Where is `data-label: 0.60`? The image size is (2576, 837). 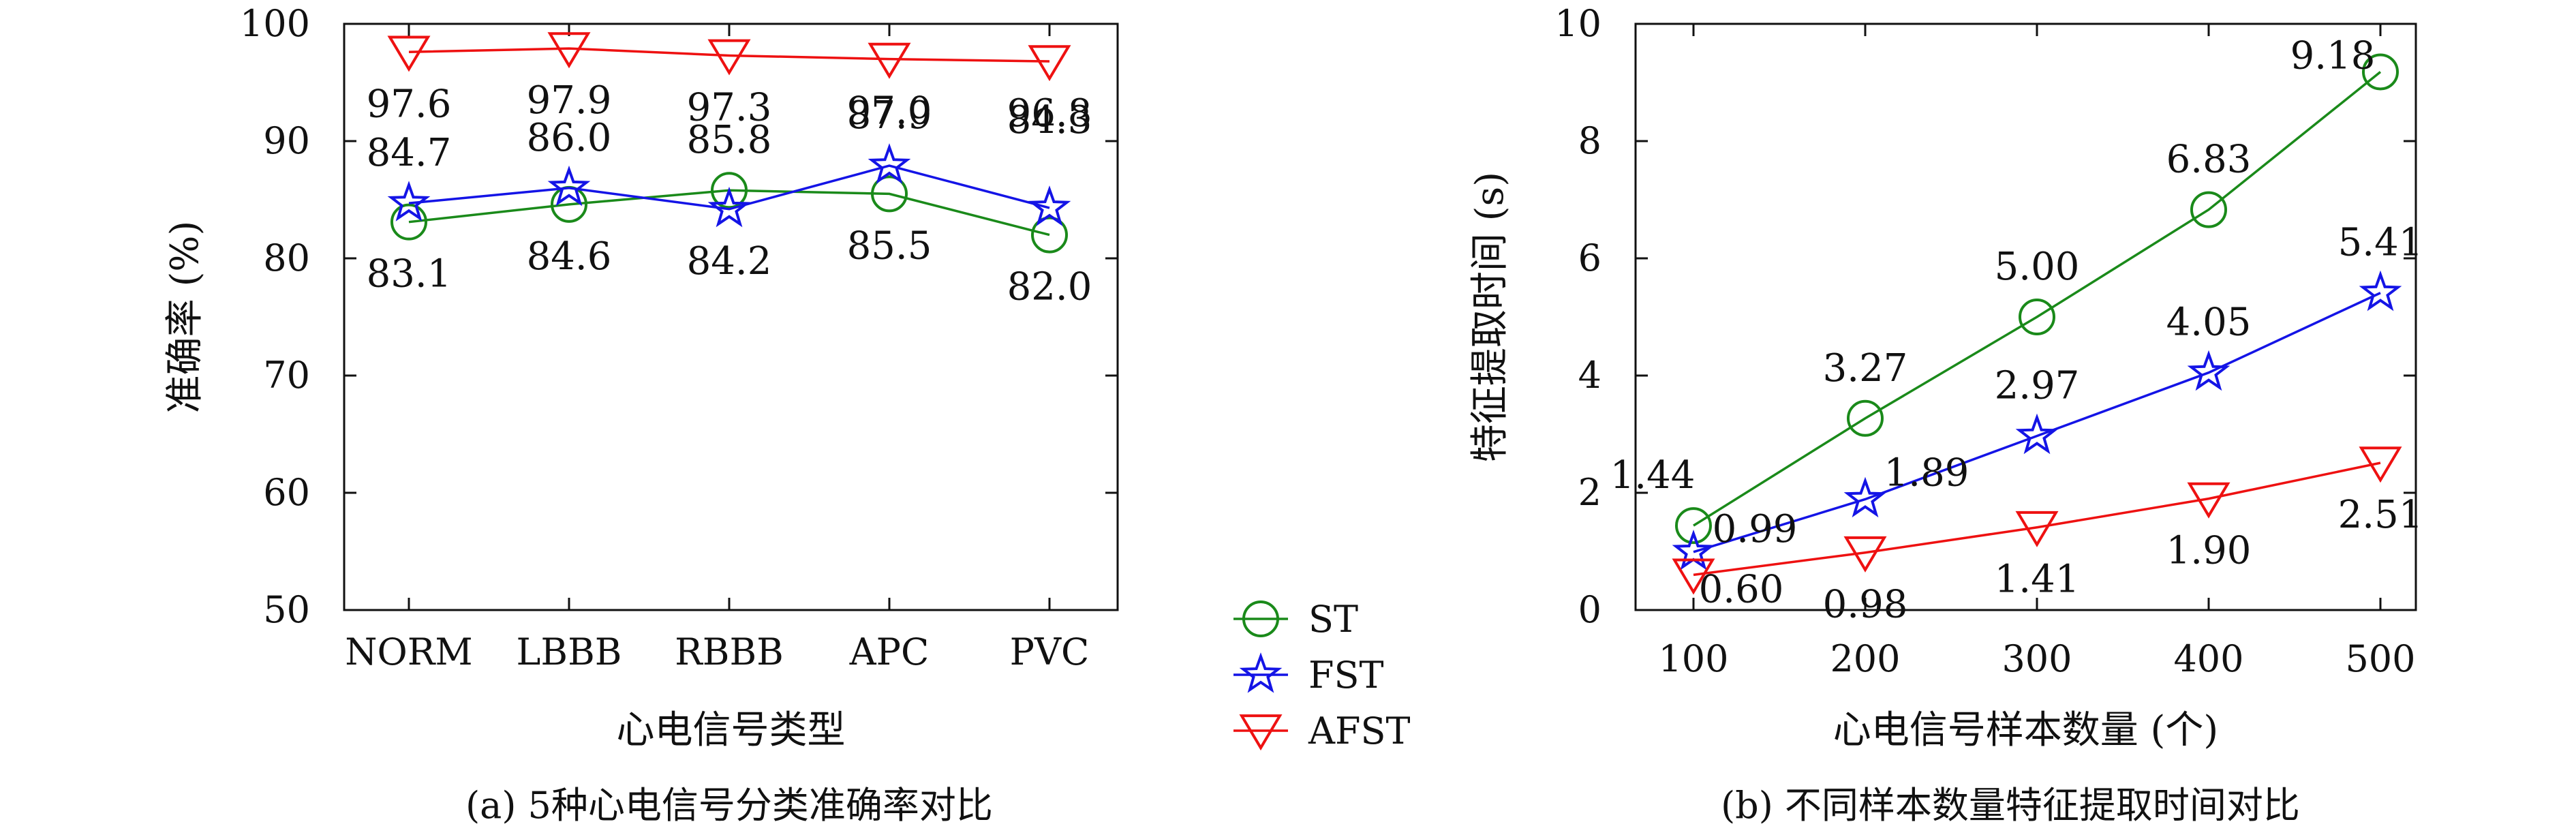 data-label: 0.60 is located at coordinates (1742, 589).